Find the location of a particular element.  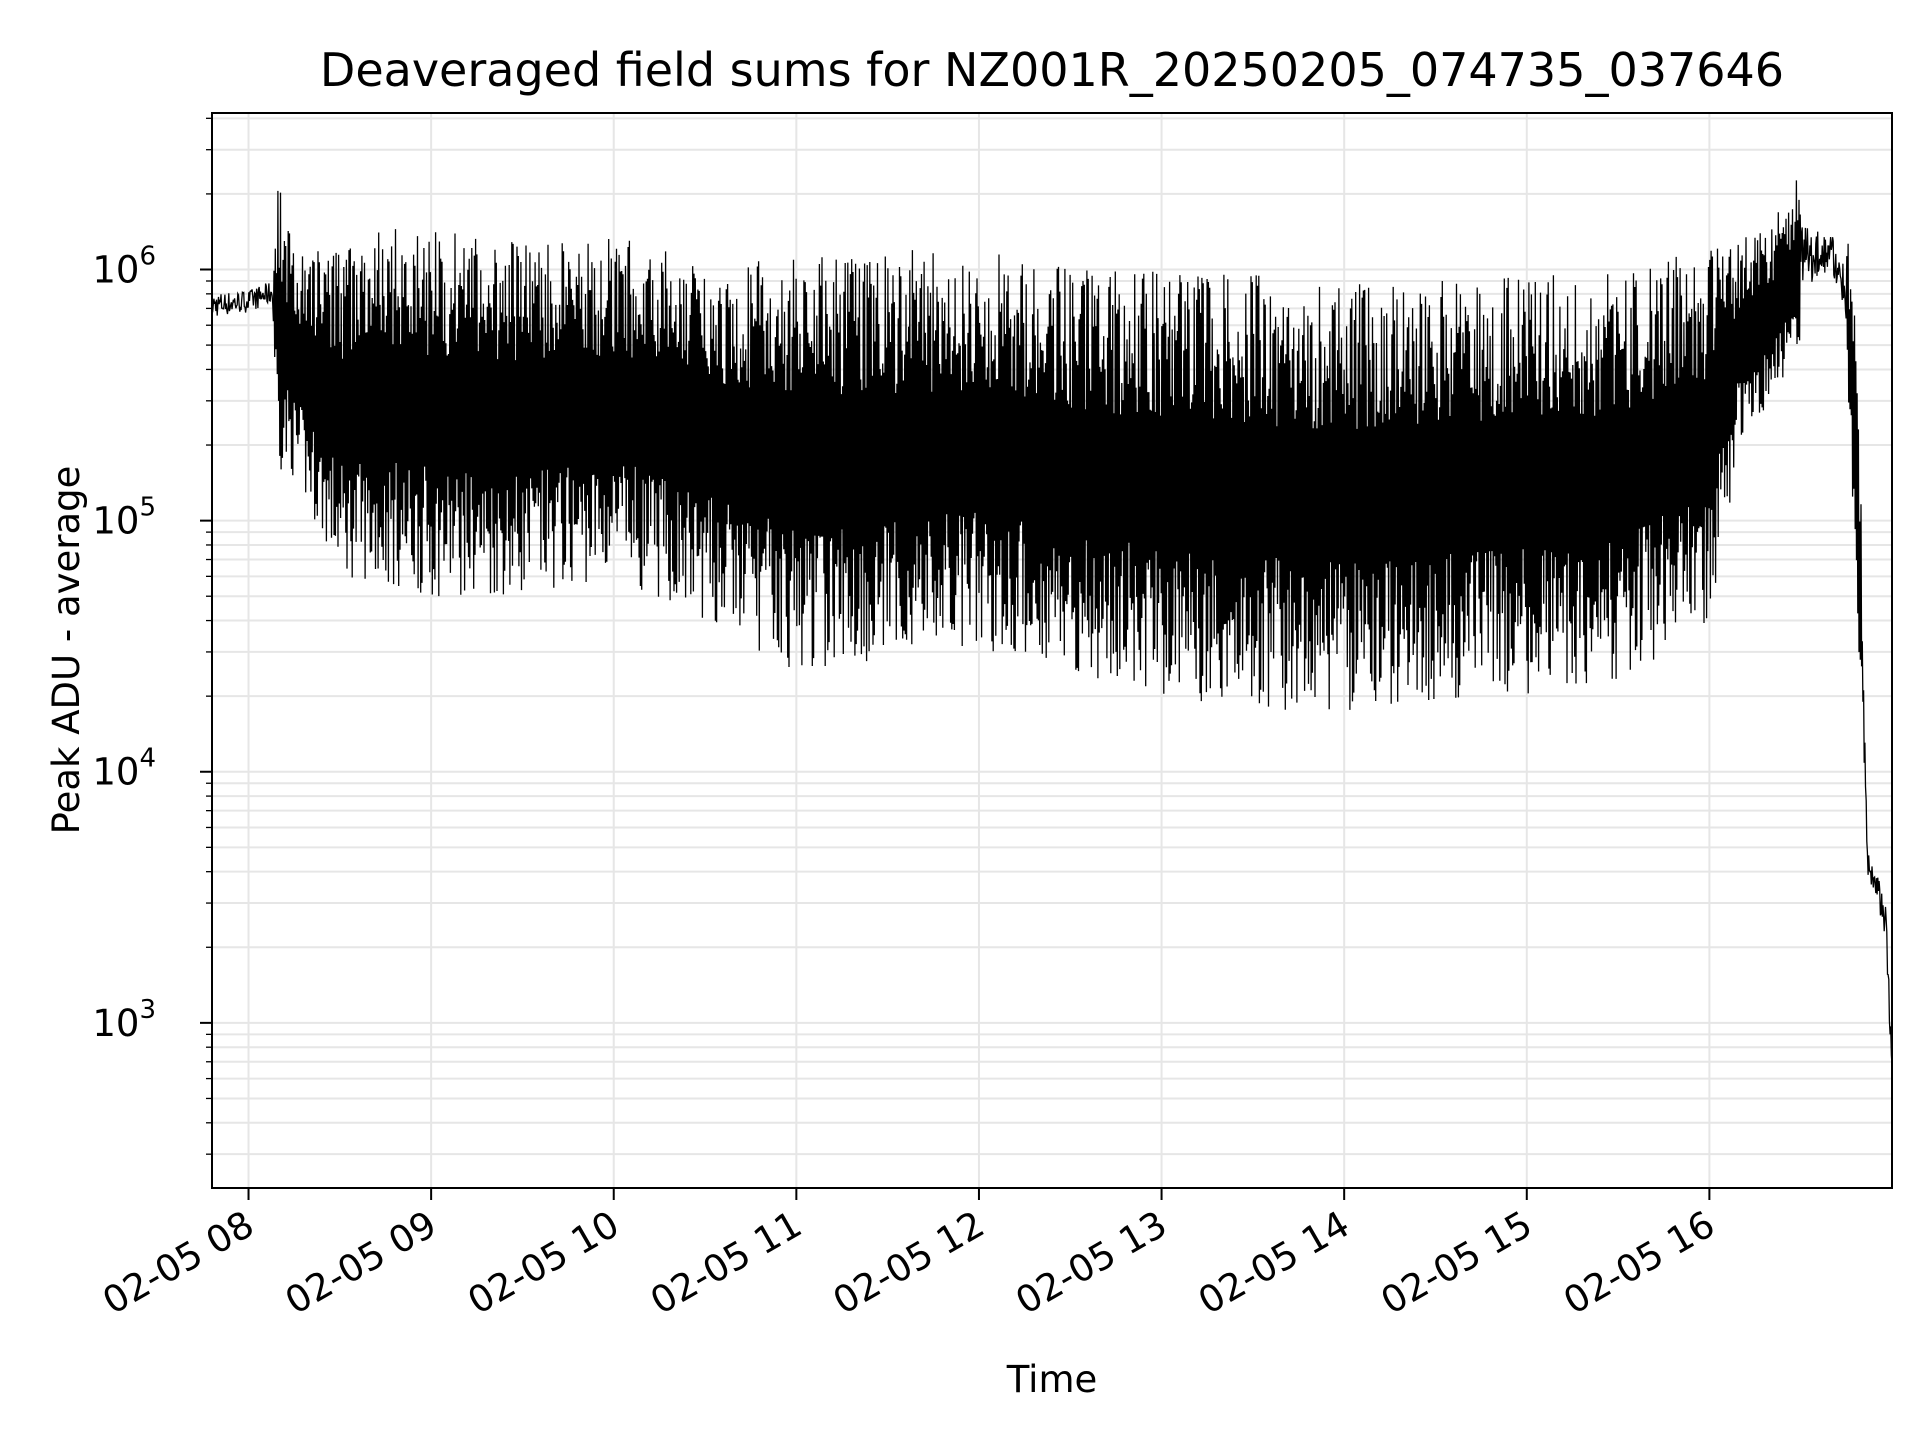

x-tick-label: 02-05 12 is located at coordinates (909, 1263).